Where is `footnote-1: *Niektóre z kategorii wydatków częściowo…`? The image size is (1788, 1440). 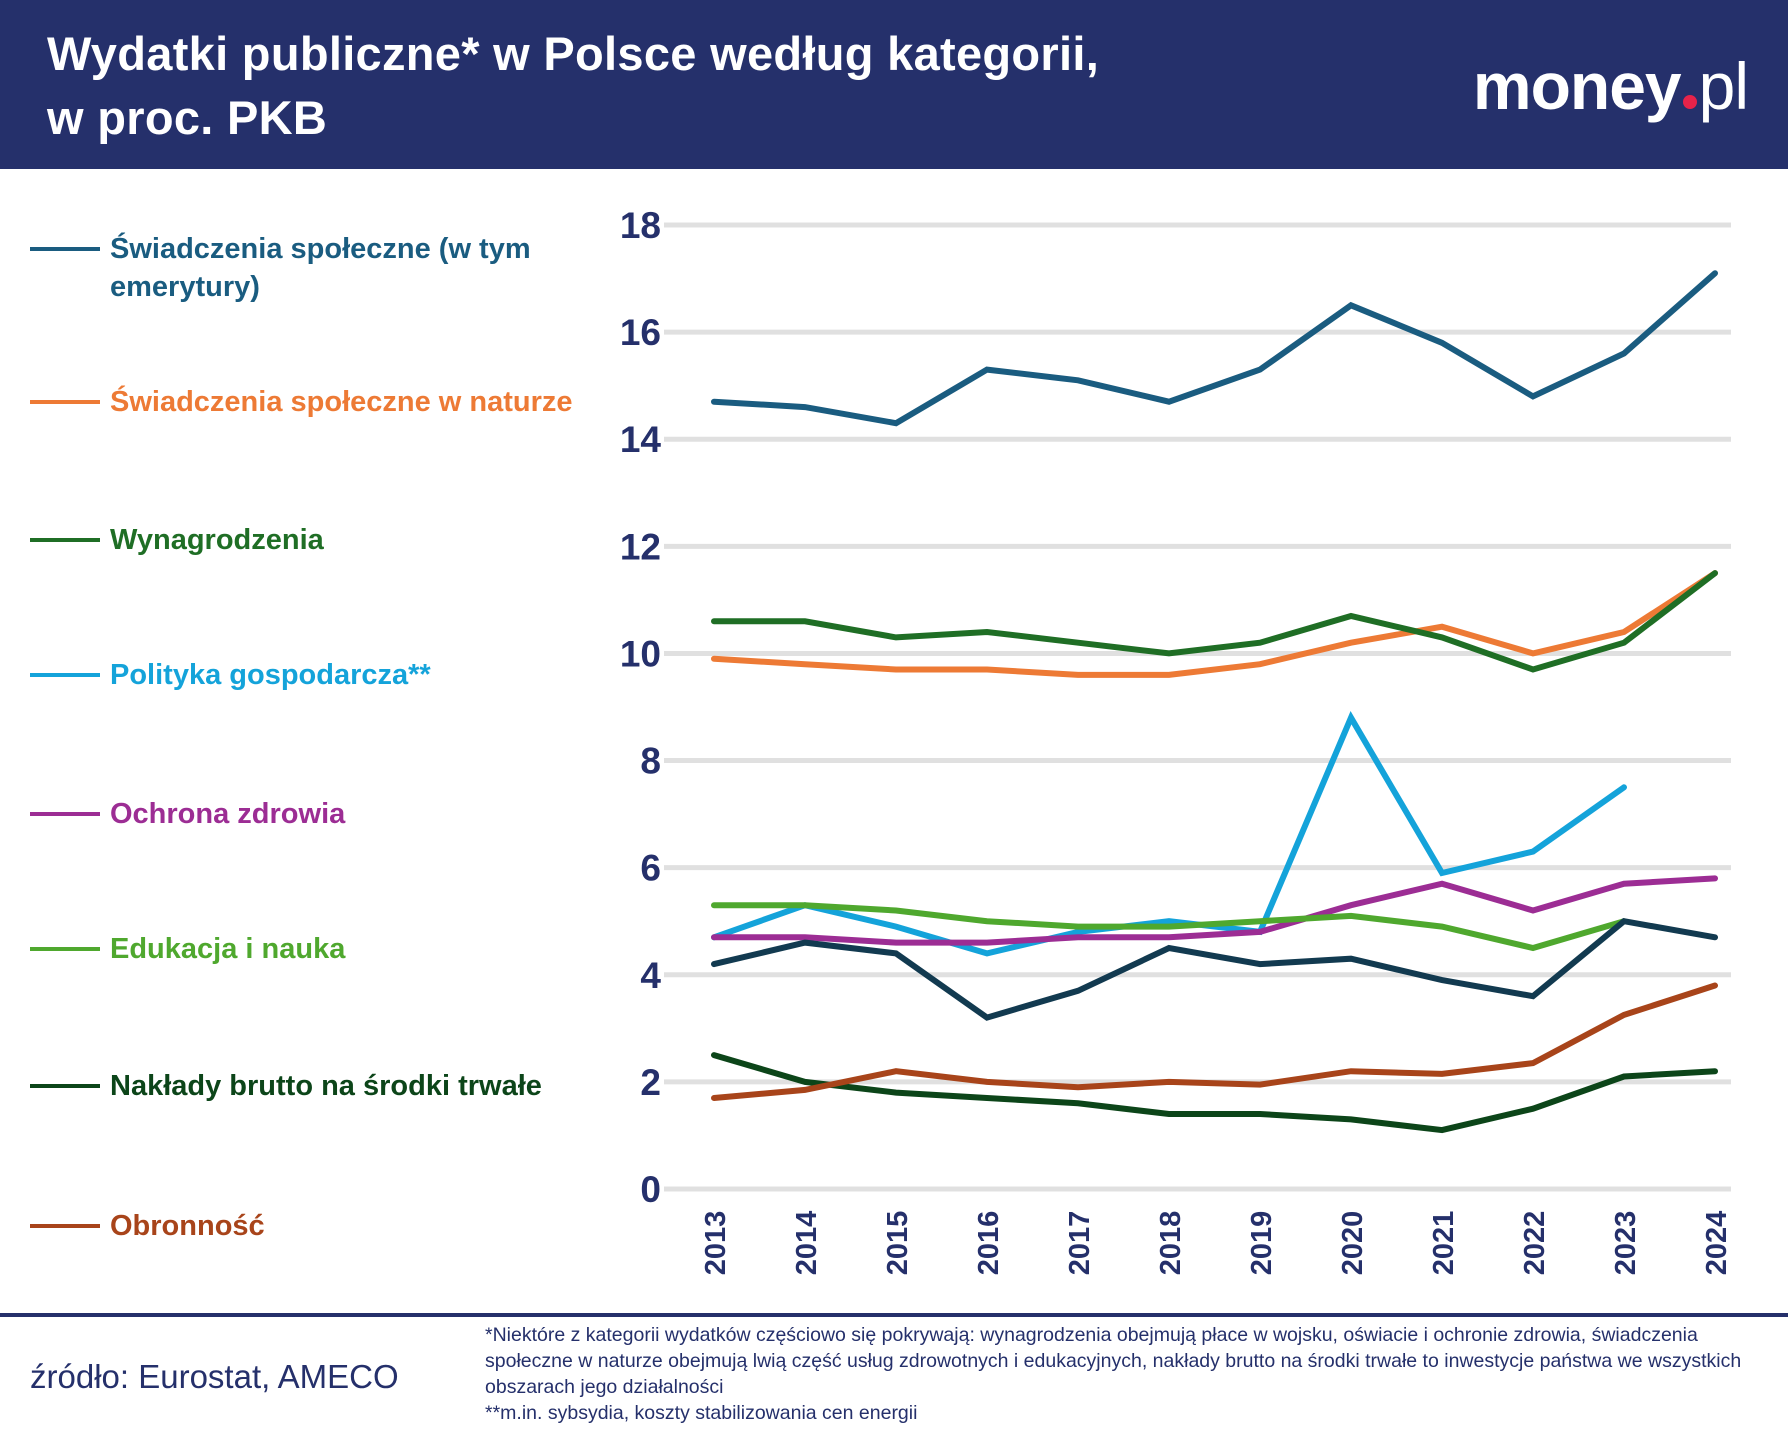
footnote-1: *Niektóre z kategorii wydatków częściowo… is located at coordinates (1113, 1361).